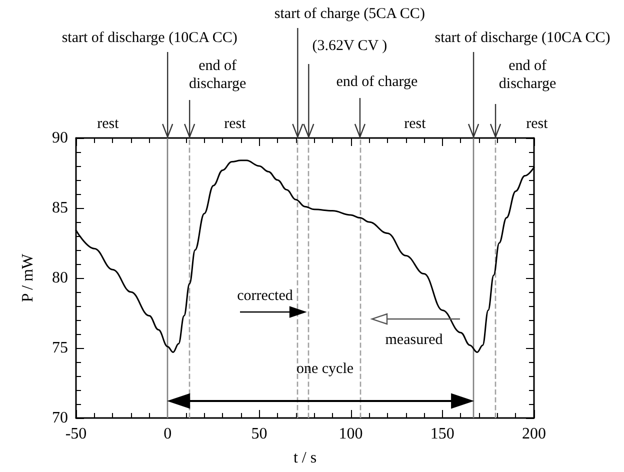 This screenshot has width=624, height=472. Describe the element at coordinates (534, 434) in the screenshot. I see `x-tick-label: 200` at that location.